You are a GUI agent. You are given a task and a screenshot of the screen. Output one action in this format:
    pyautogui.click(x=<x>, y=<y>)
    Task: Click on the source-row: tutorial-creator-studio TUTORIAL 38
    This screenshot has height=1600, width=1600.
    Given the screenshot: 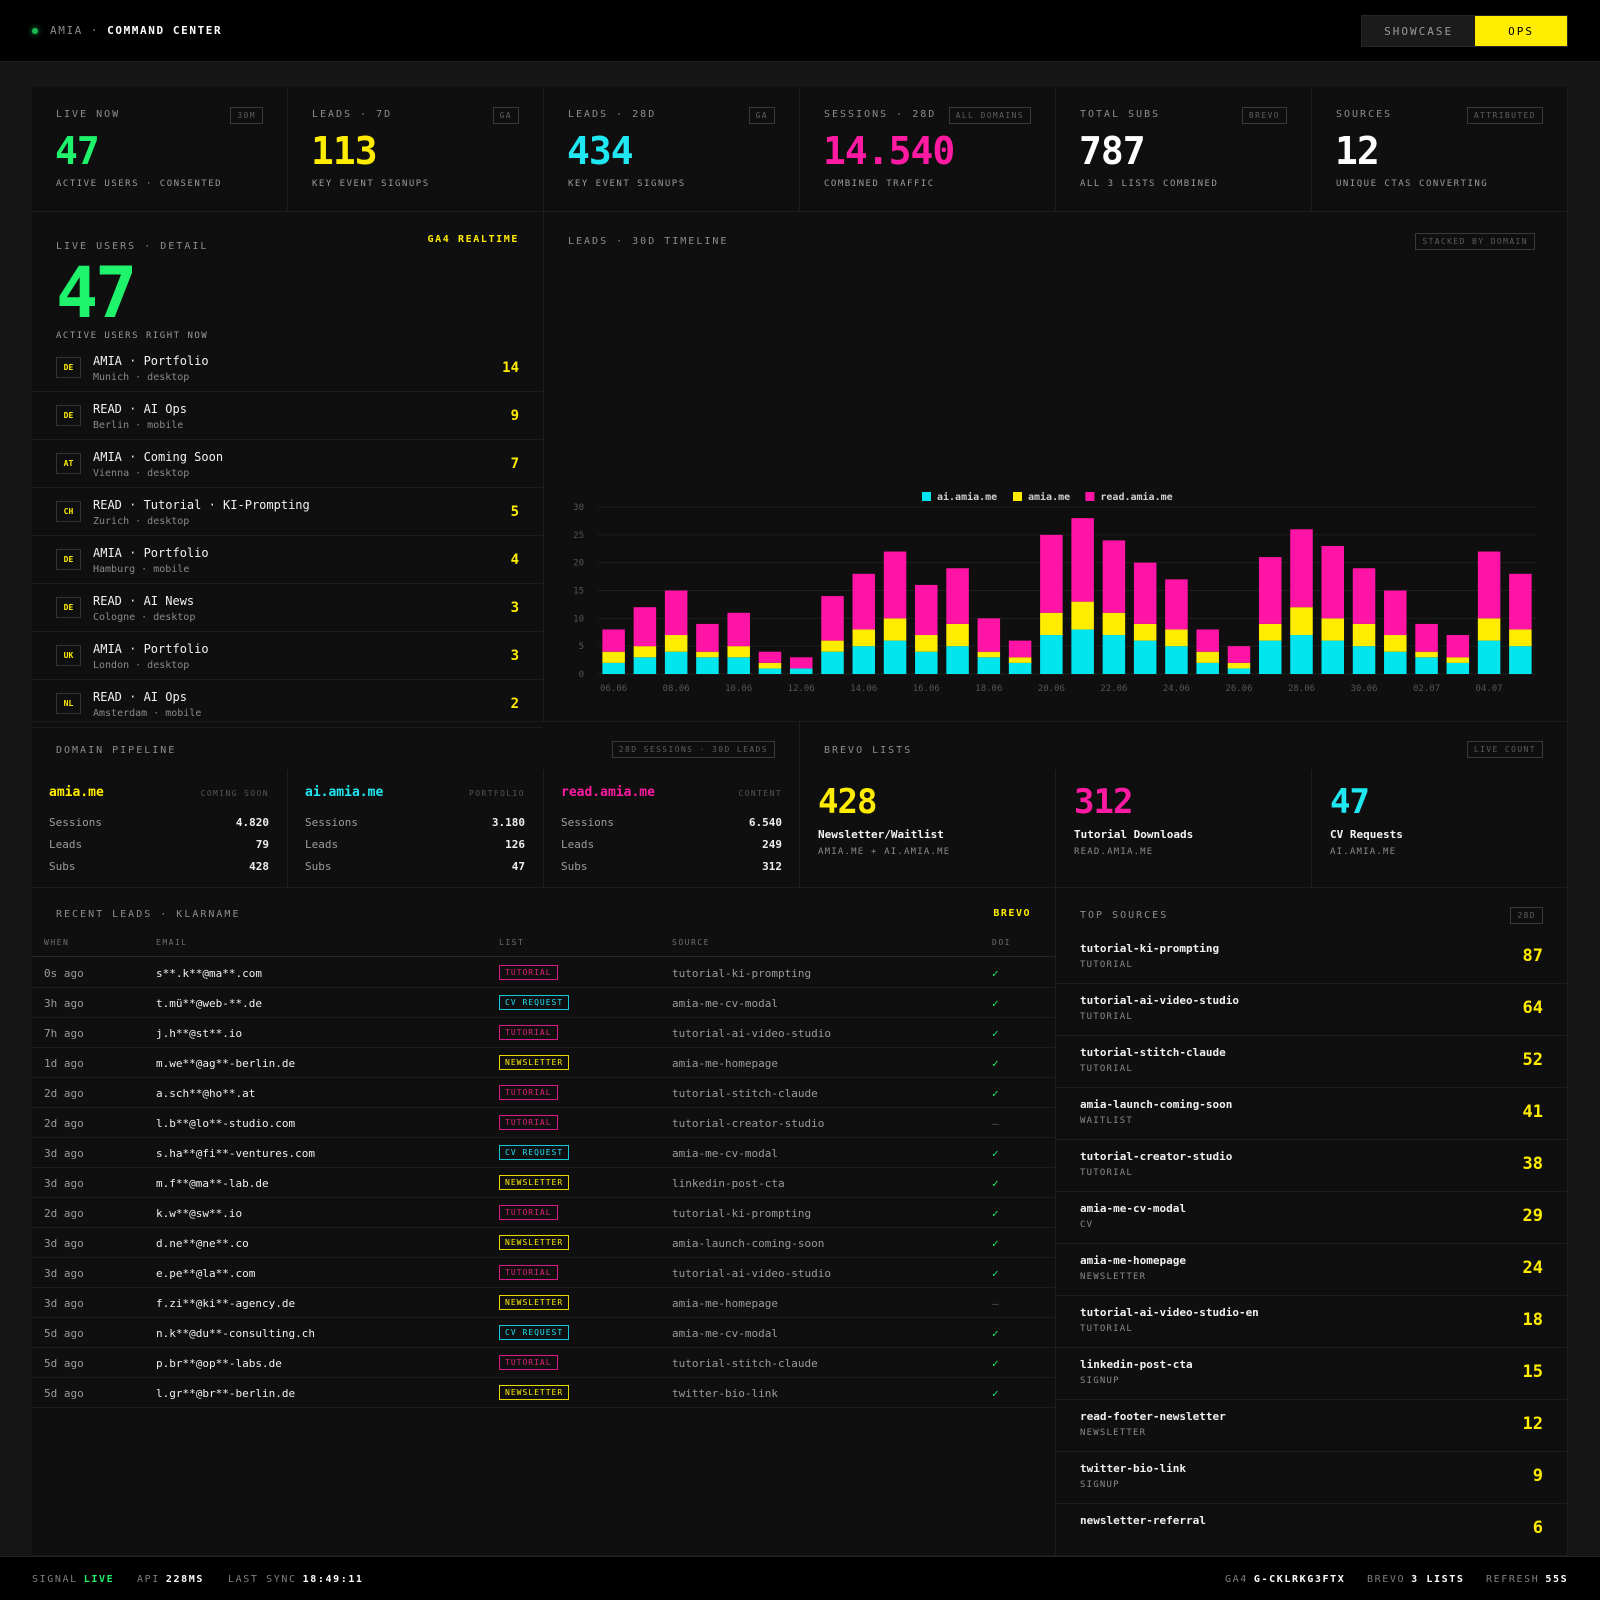 What is the action you would take?
    pyautogui.click(x=1311, y=1166)
    